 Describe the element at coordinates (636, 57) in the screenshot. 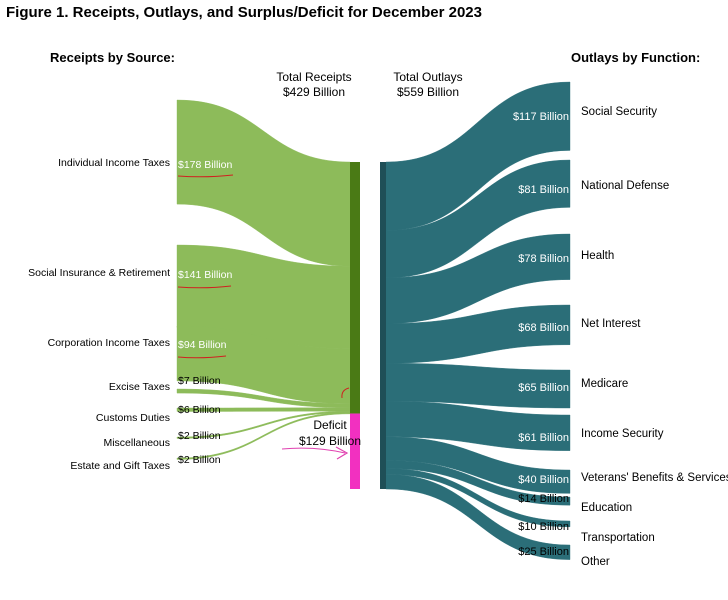

I see `outlays-heading: Outlays by Function:` at that location.